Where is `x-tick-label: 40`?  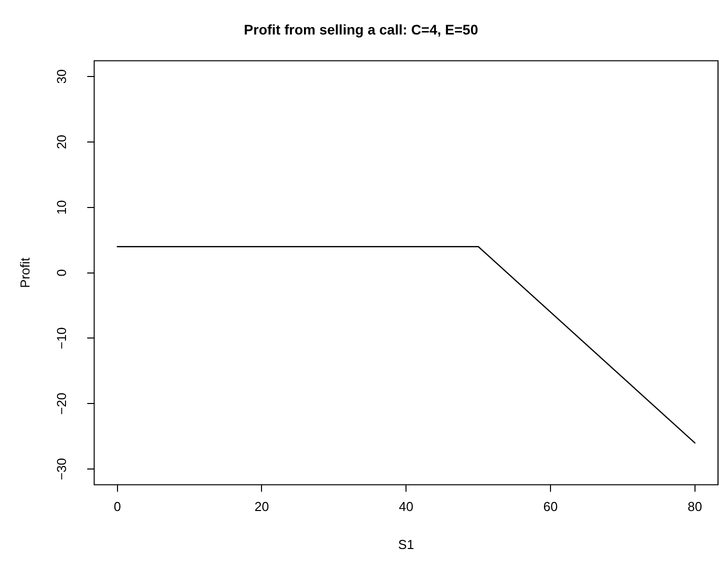
x-tick-label: 40 is located at coordinates (406, 506).